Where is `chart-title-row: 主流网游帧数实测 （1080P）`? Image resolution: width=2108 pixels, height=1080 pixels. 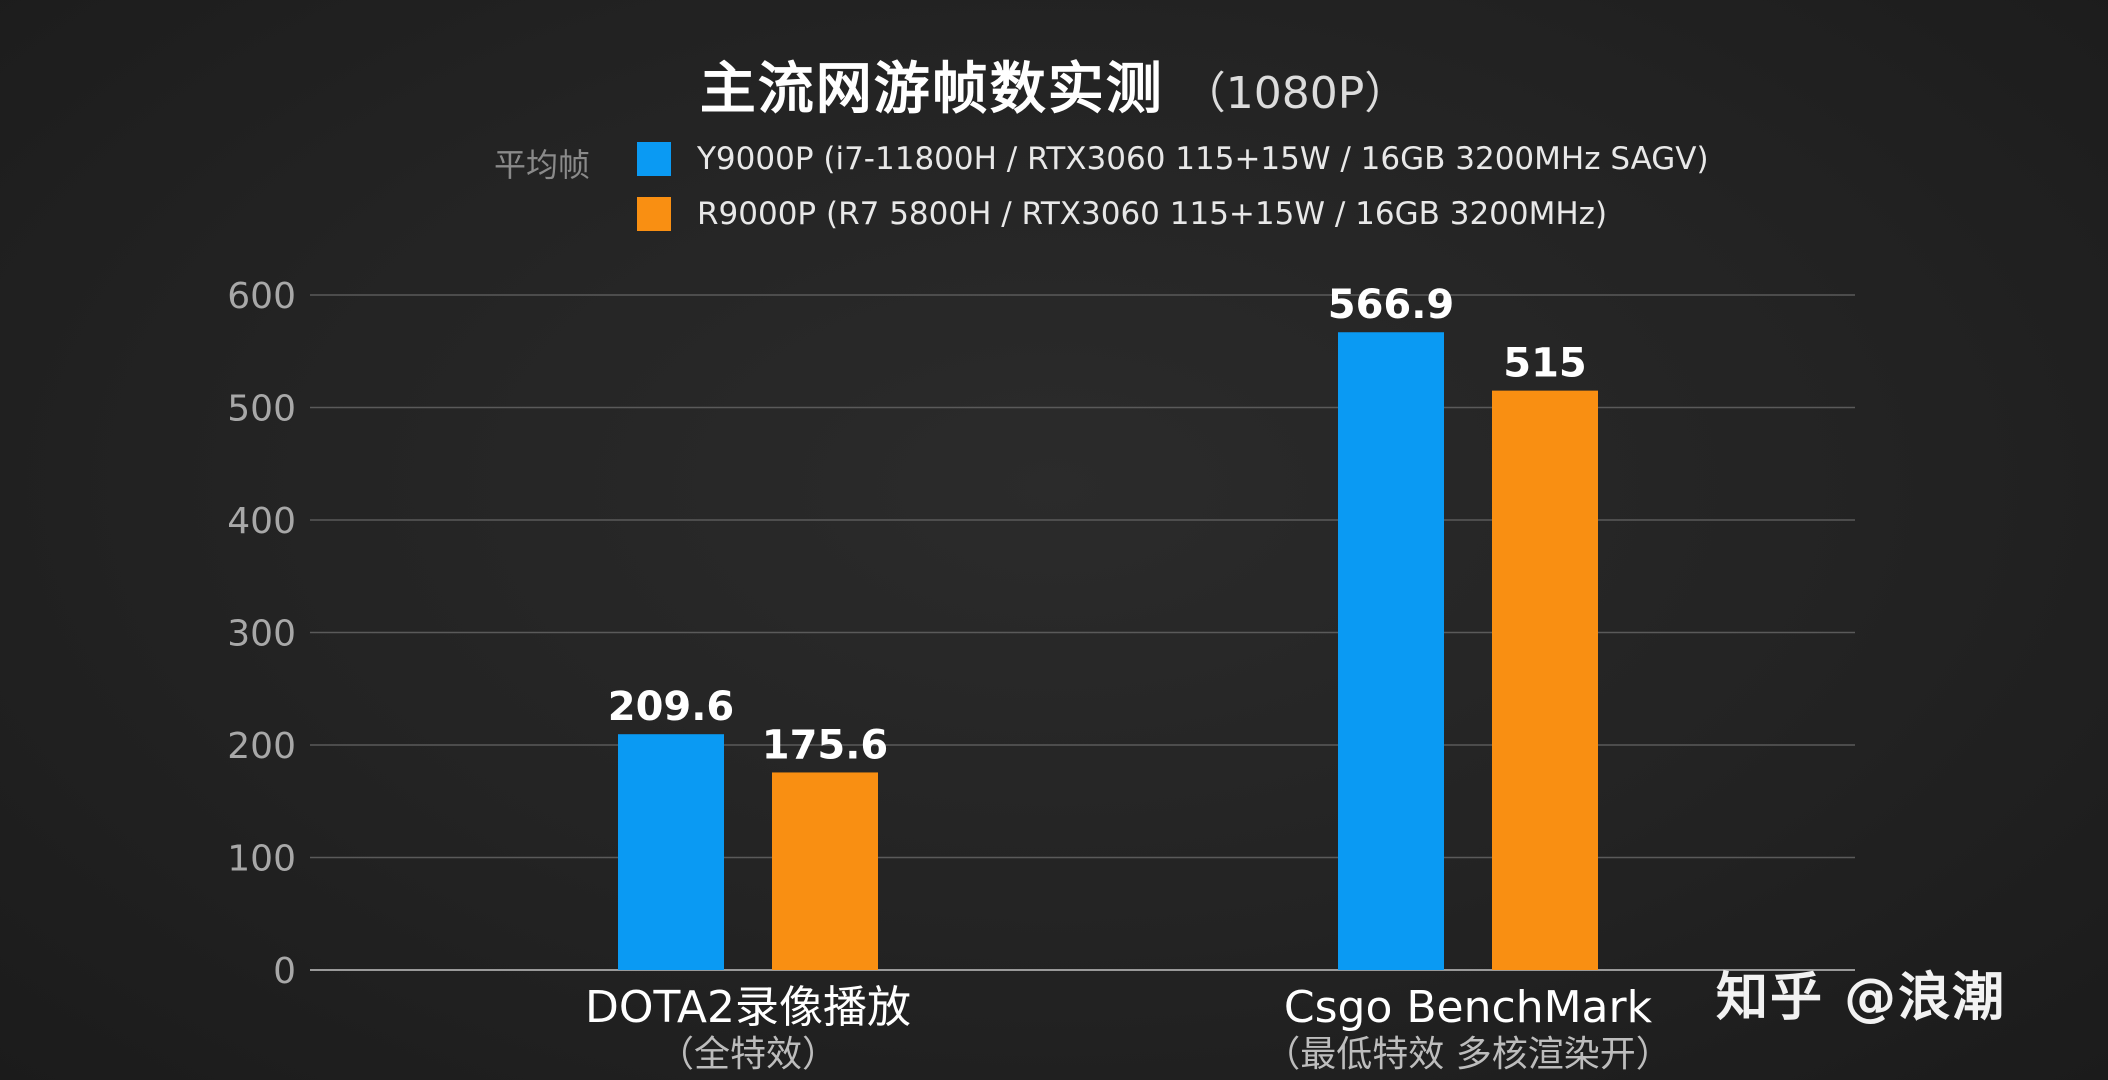 chart-title-row: 主流网游帧数实测 （1080P） is located at coordinates (1054, 84).